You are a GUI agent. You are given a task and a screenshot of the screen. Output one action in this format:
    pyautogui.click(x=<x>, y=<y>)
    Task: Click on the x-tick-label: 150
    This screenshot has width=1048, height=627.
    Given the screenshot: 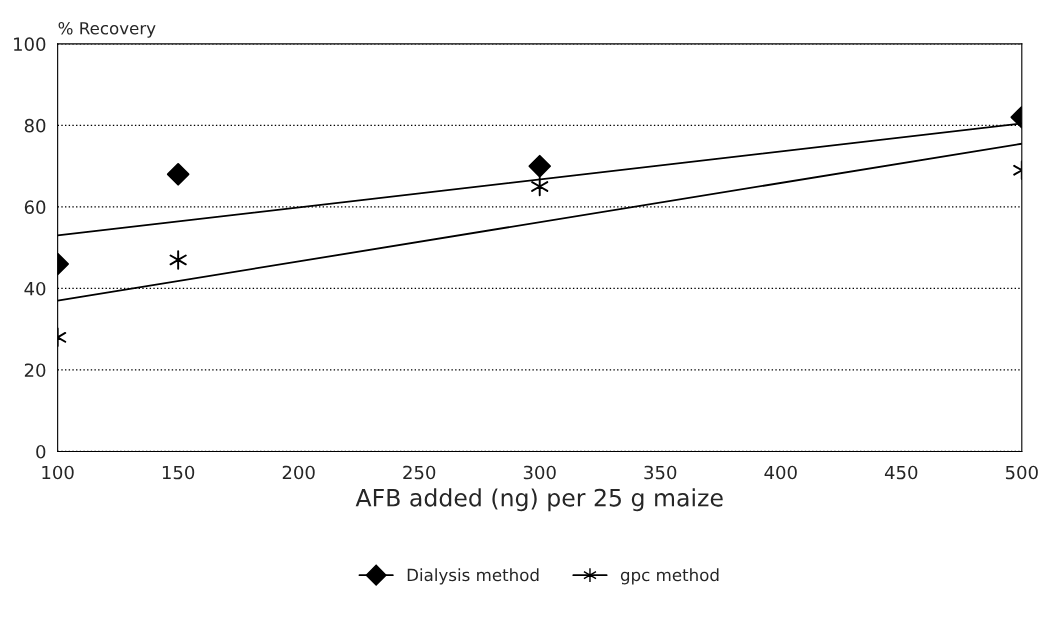 What is the action you would take?
    pyautogui.click(x=178, y=472)
    